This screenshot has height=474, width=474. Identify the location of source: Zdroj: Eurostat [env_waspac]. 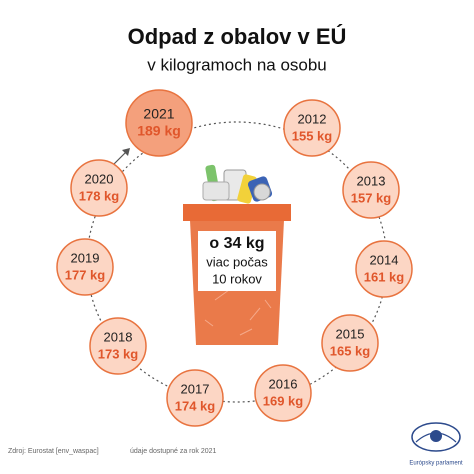
(53, 451).